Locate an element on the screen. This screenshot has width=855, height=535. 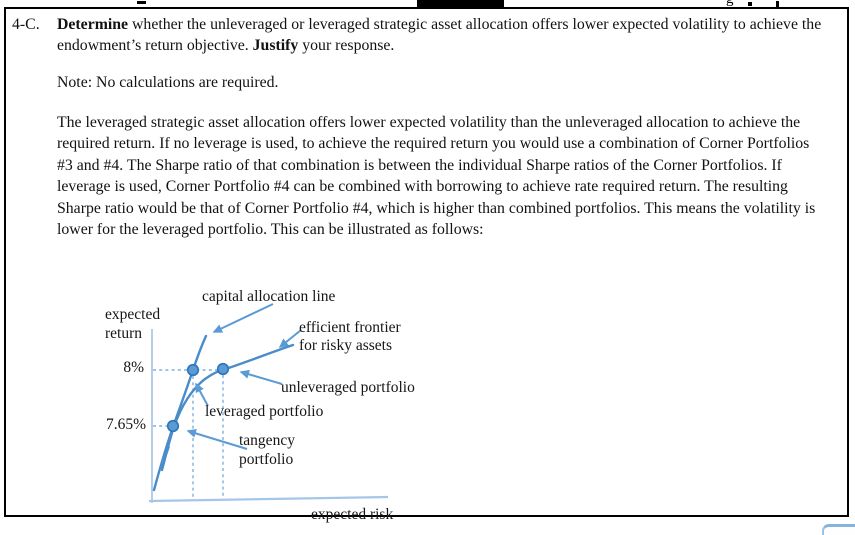
figure-canvas is located at coordinates (268, 403).